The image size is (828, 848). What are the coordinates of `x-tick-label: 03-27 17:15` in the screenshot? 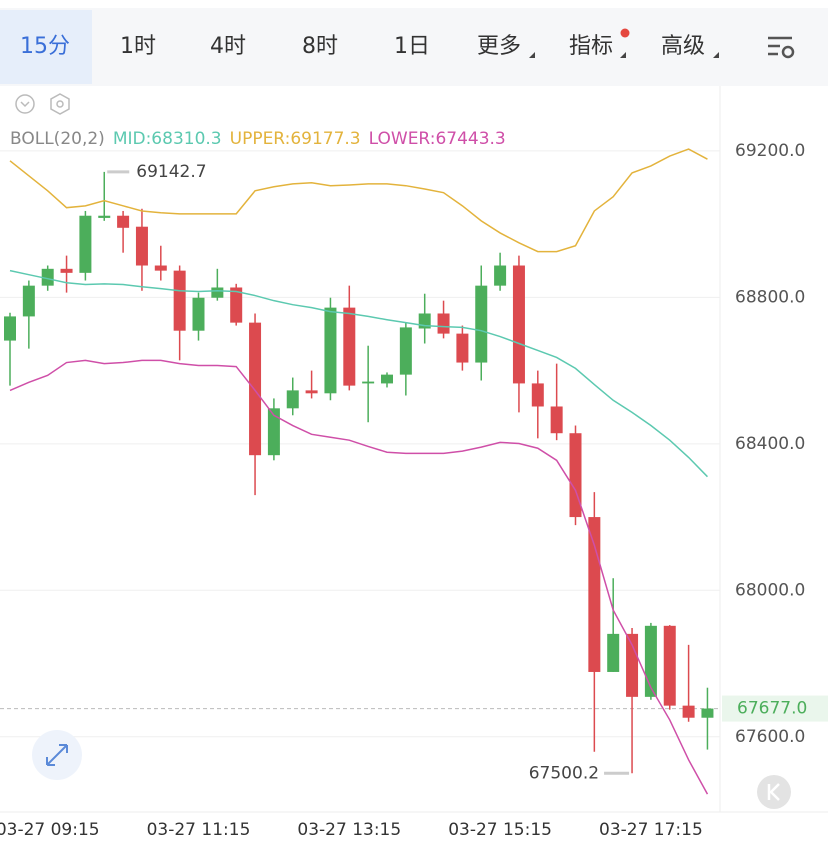 It's located at (651, 830).